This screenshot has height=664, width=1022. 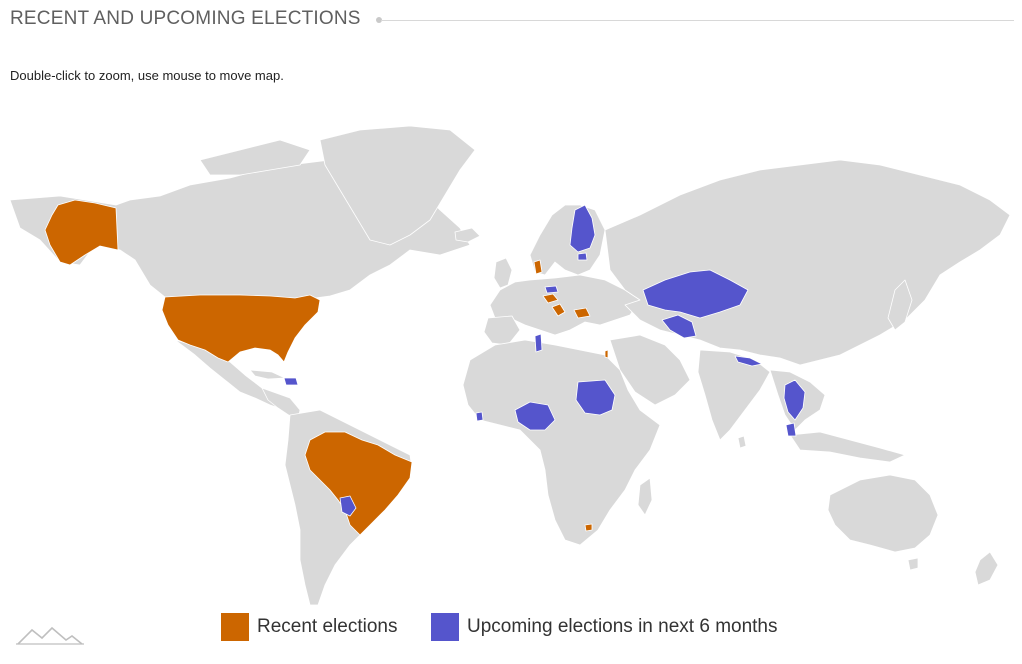 What do you see at coordinates (913, 564) in the screenshot?
I see `land-tasmania` at bounding box center [913, 564].